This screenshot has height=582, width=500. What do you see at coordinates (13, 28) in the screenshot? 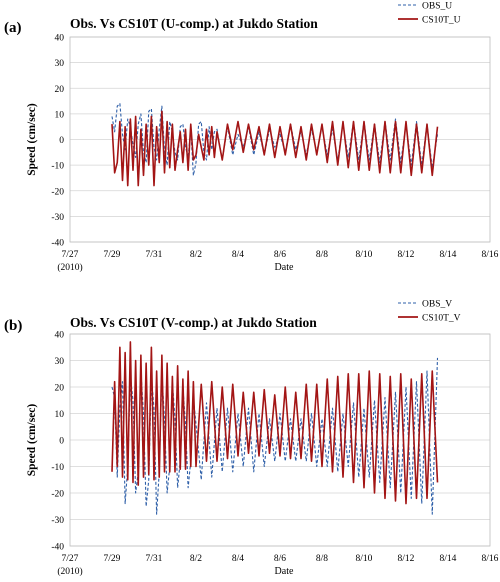
I see `panel-a-label: (a)` at bounding box center [13, 28].